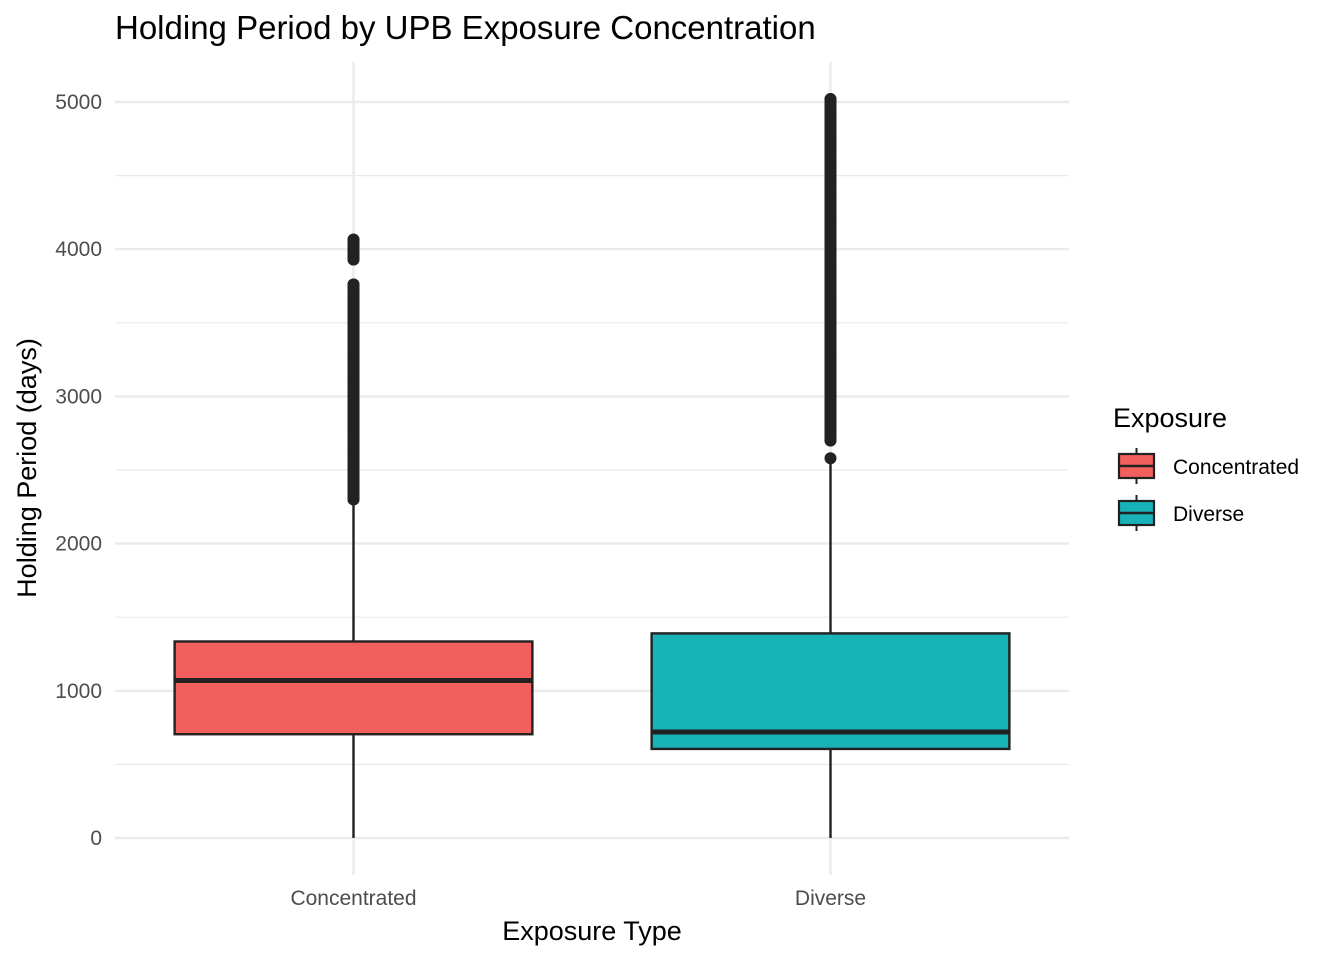 The image size is (1344, 960). What do you see at coordinates (1208, 514) in the screenshot?
I see `legend-label: Diverse` at bounding box center [1208, 514].